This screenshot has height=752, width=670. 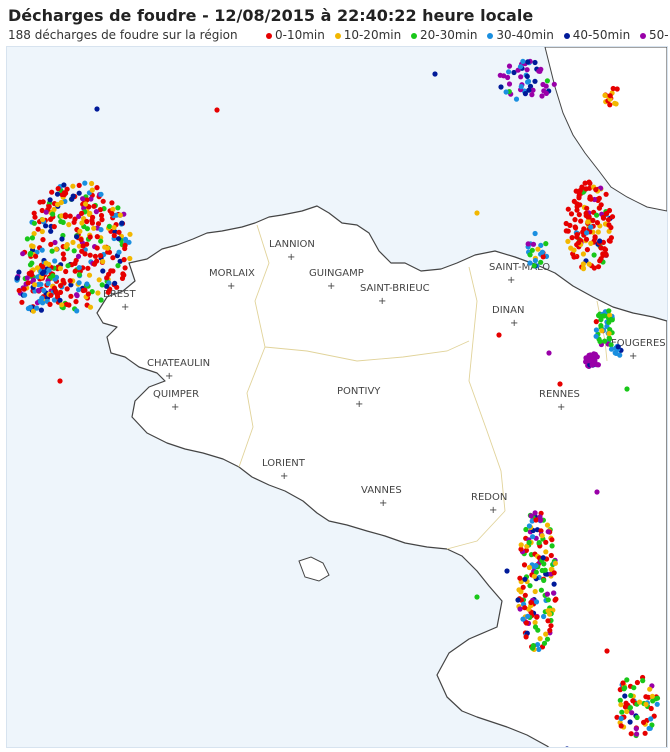 What do you see at coordinates (508, 310) in the screenshot?
I see `city-label-dinan: DINAN` at bounding box center [508, 310].